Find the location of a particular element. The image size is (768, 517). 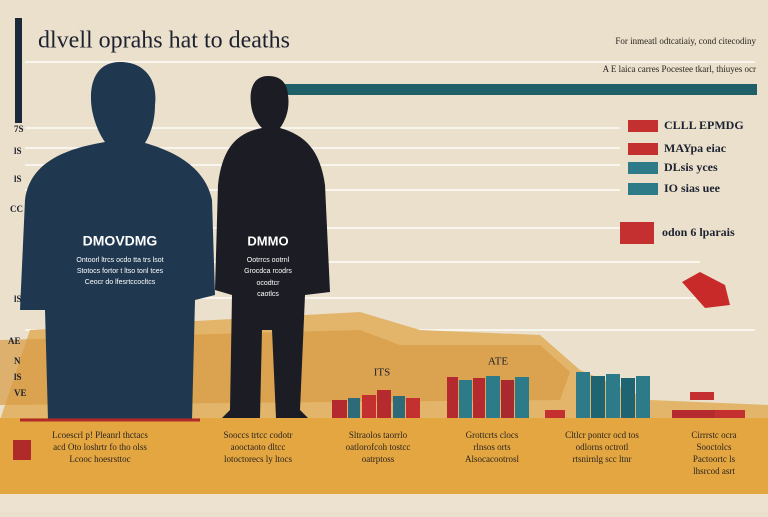

footer-caption: Cltlcr pontcr ocd tos is located at coordinates (602, 435).